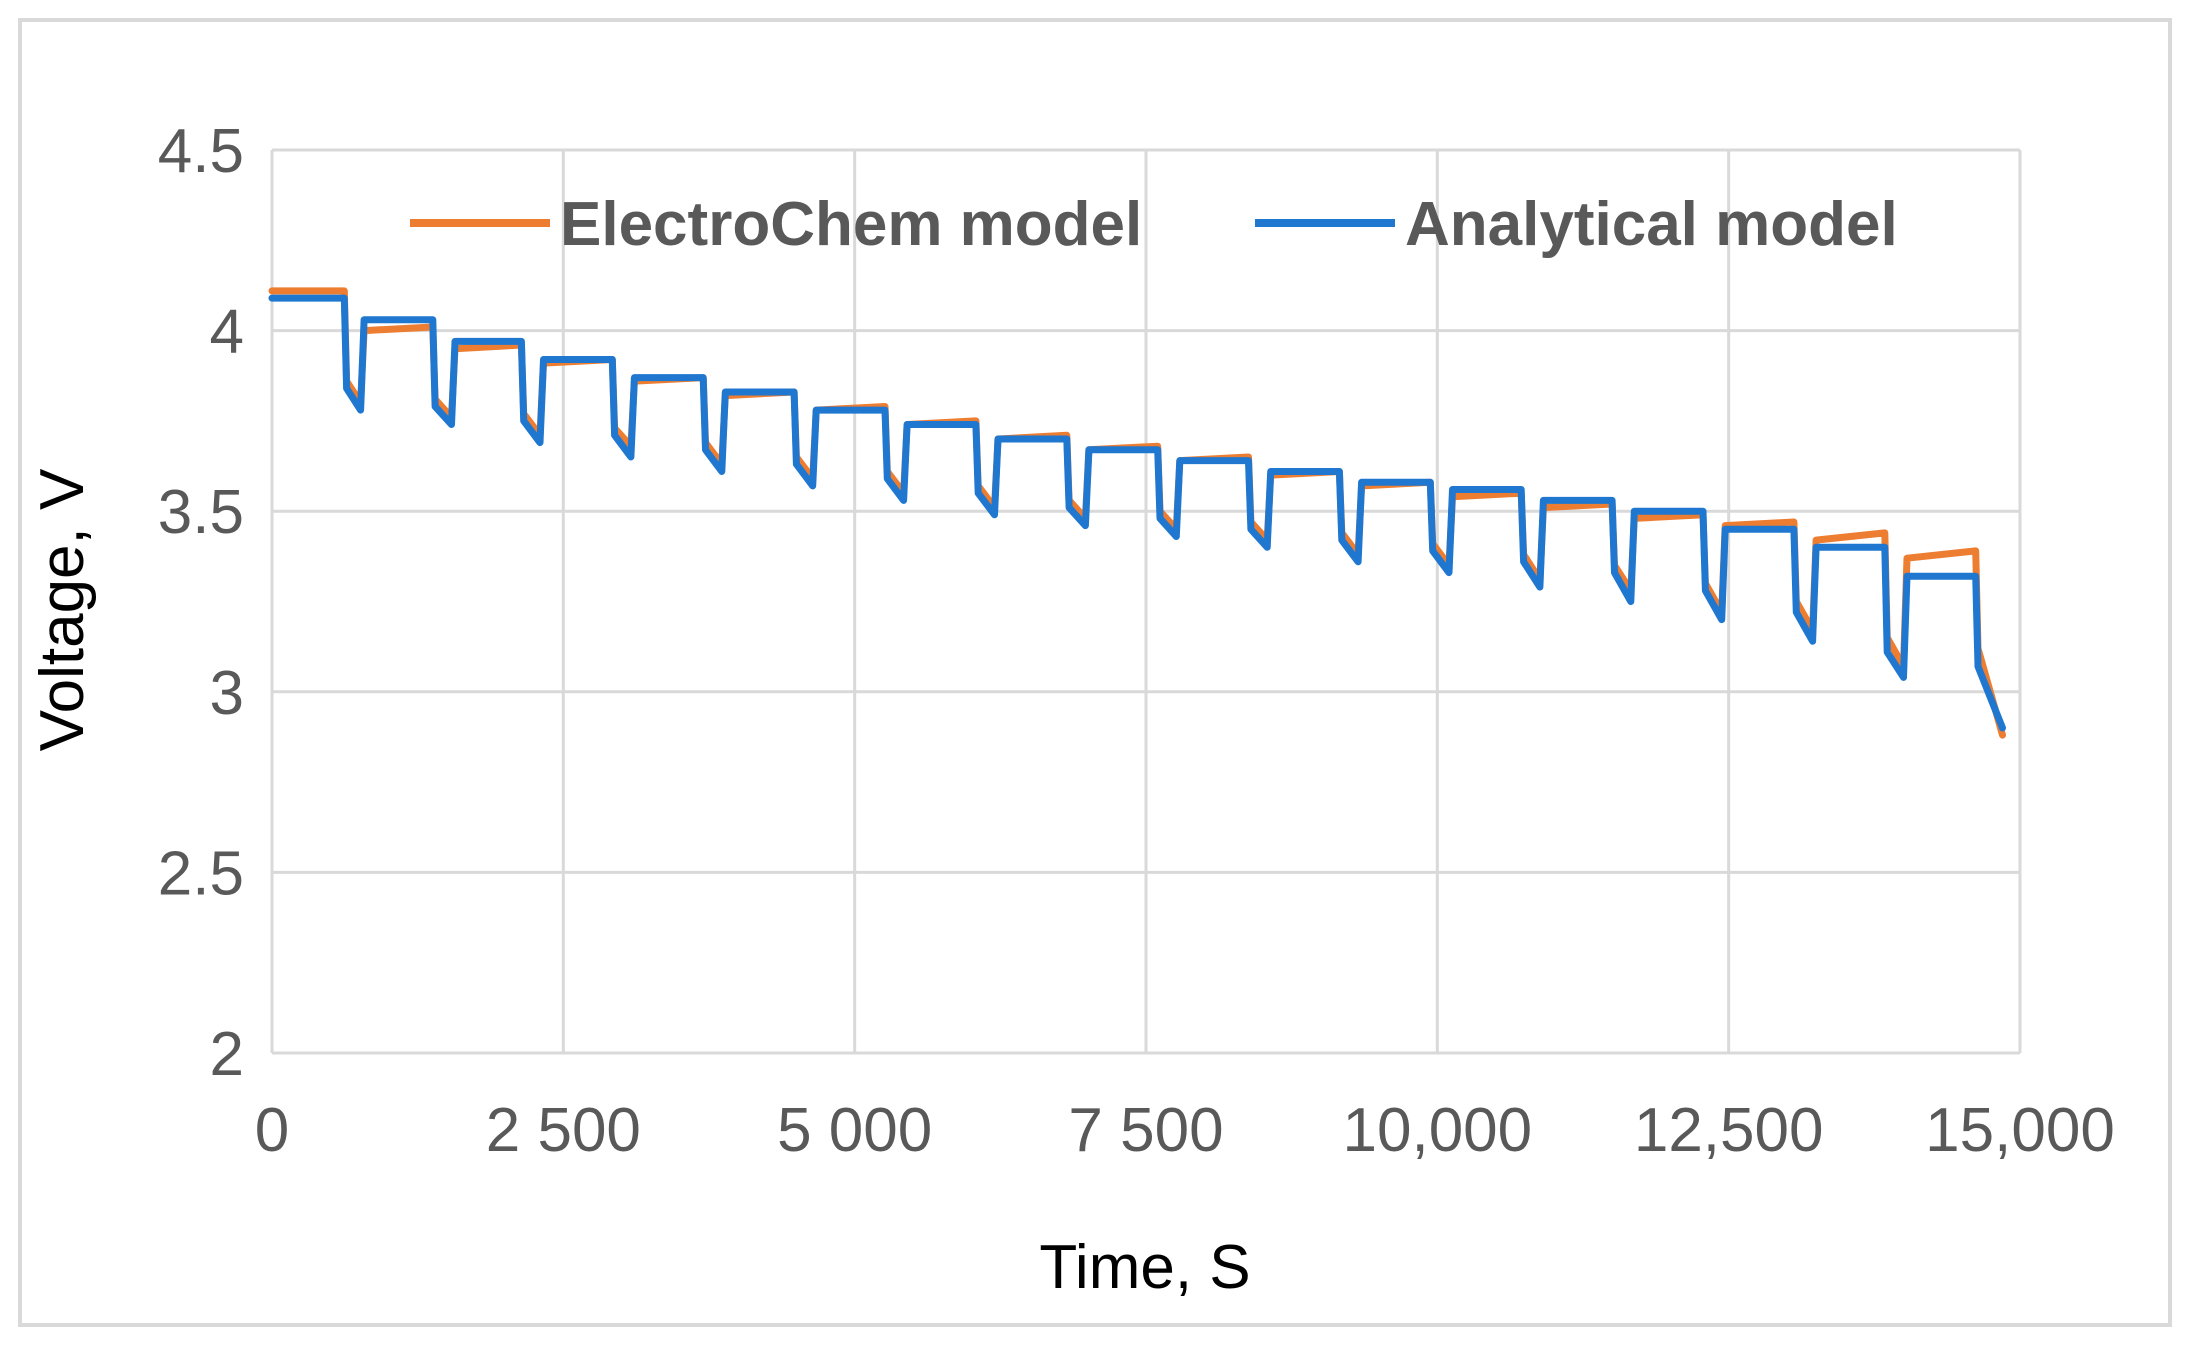 This screenshot has width=2190, height=1351. I want to click on legend-label-electrochem: ElectroChem model, so click(851, 224).